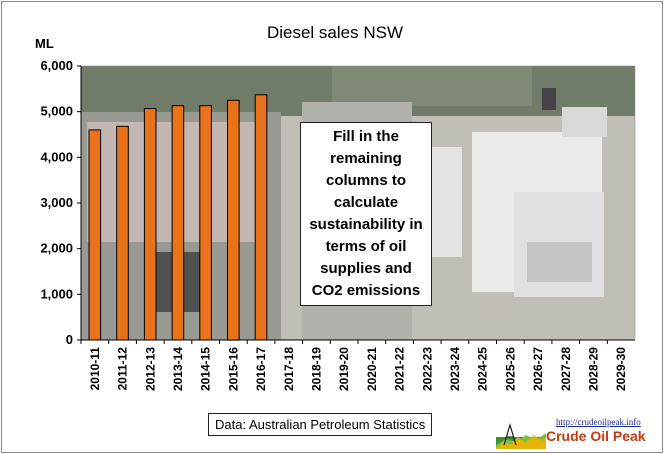  I want to click on y-tick-label: 5,000, so click(56, 111).